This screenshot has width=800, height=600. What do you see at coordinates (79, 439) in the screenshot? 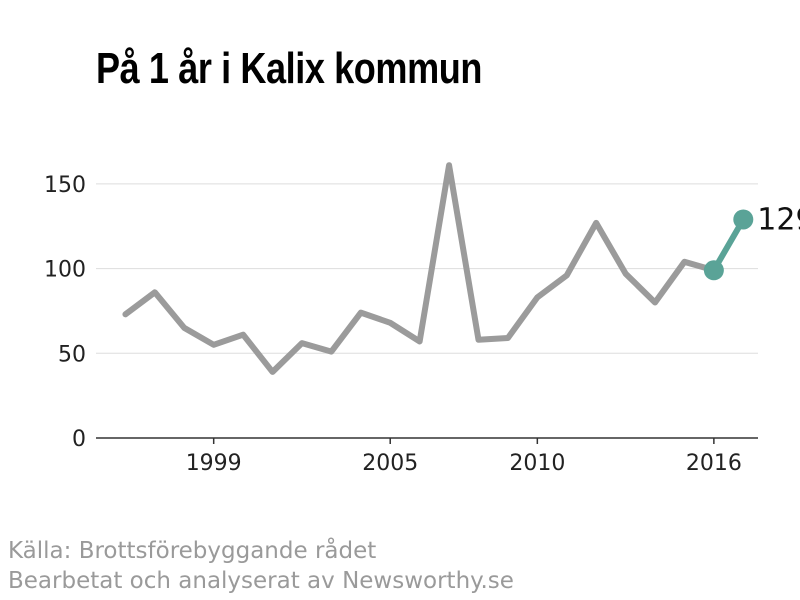
I see `y-tick-label: 0` at bounding box center [79, 439].